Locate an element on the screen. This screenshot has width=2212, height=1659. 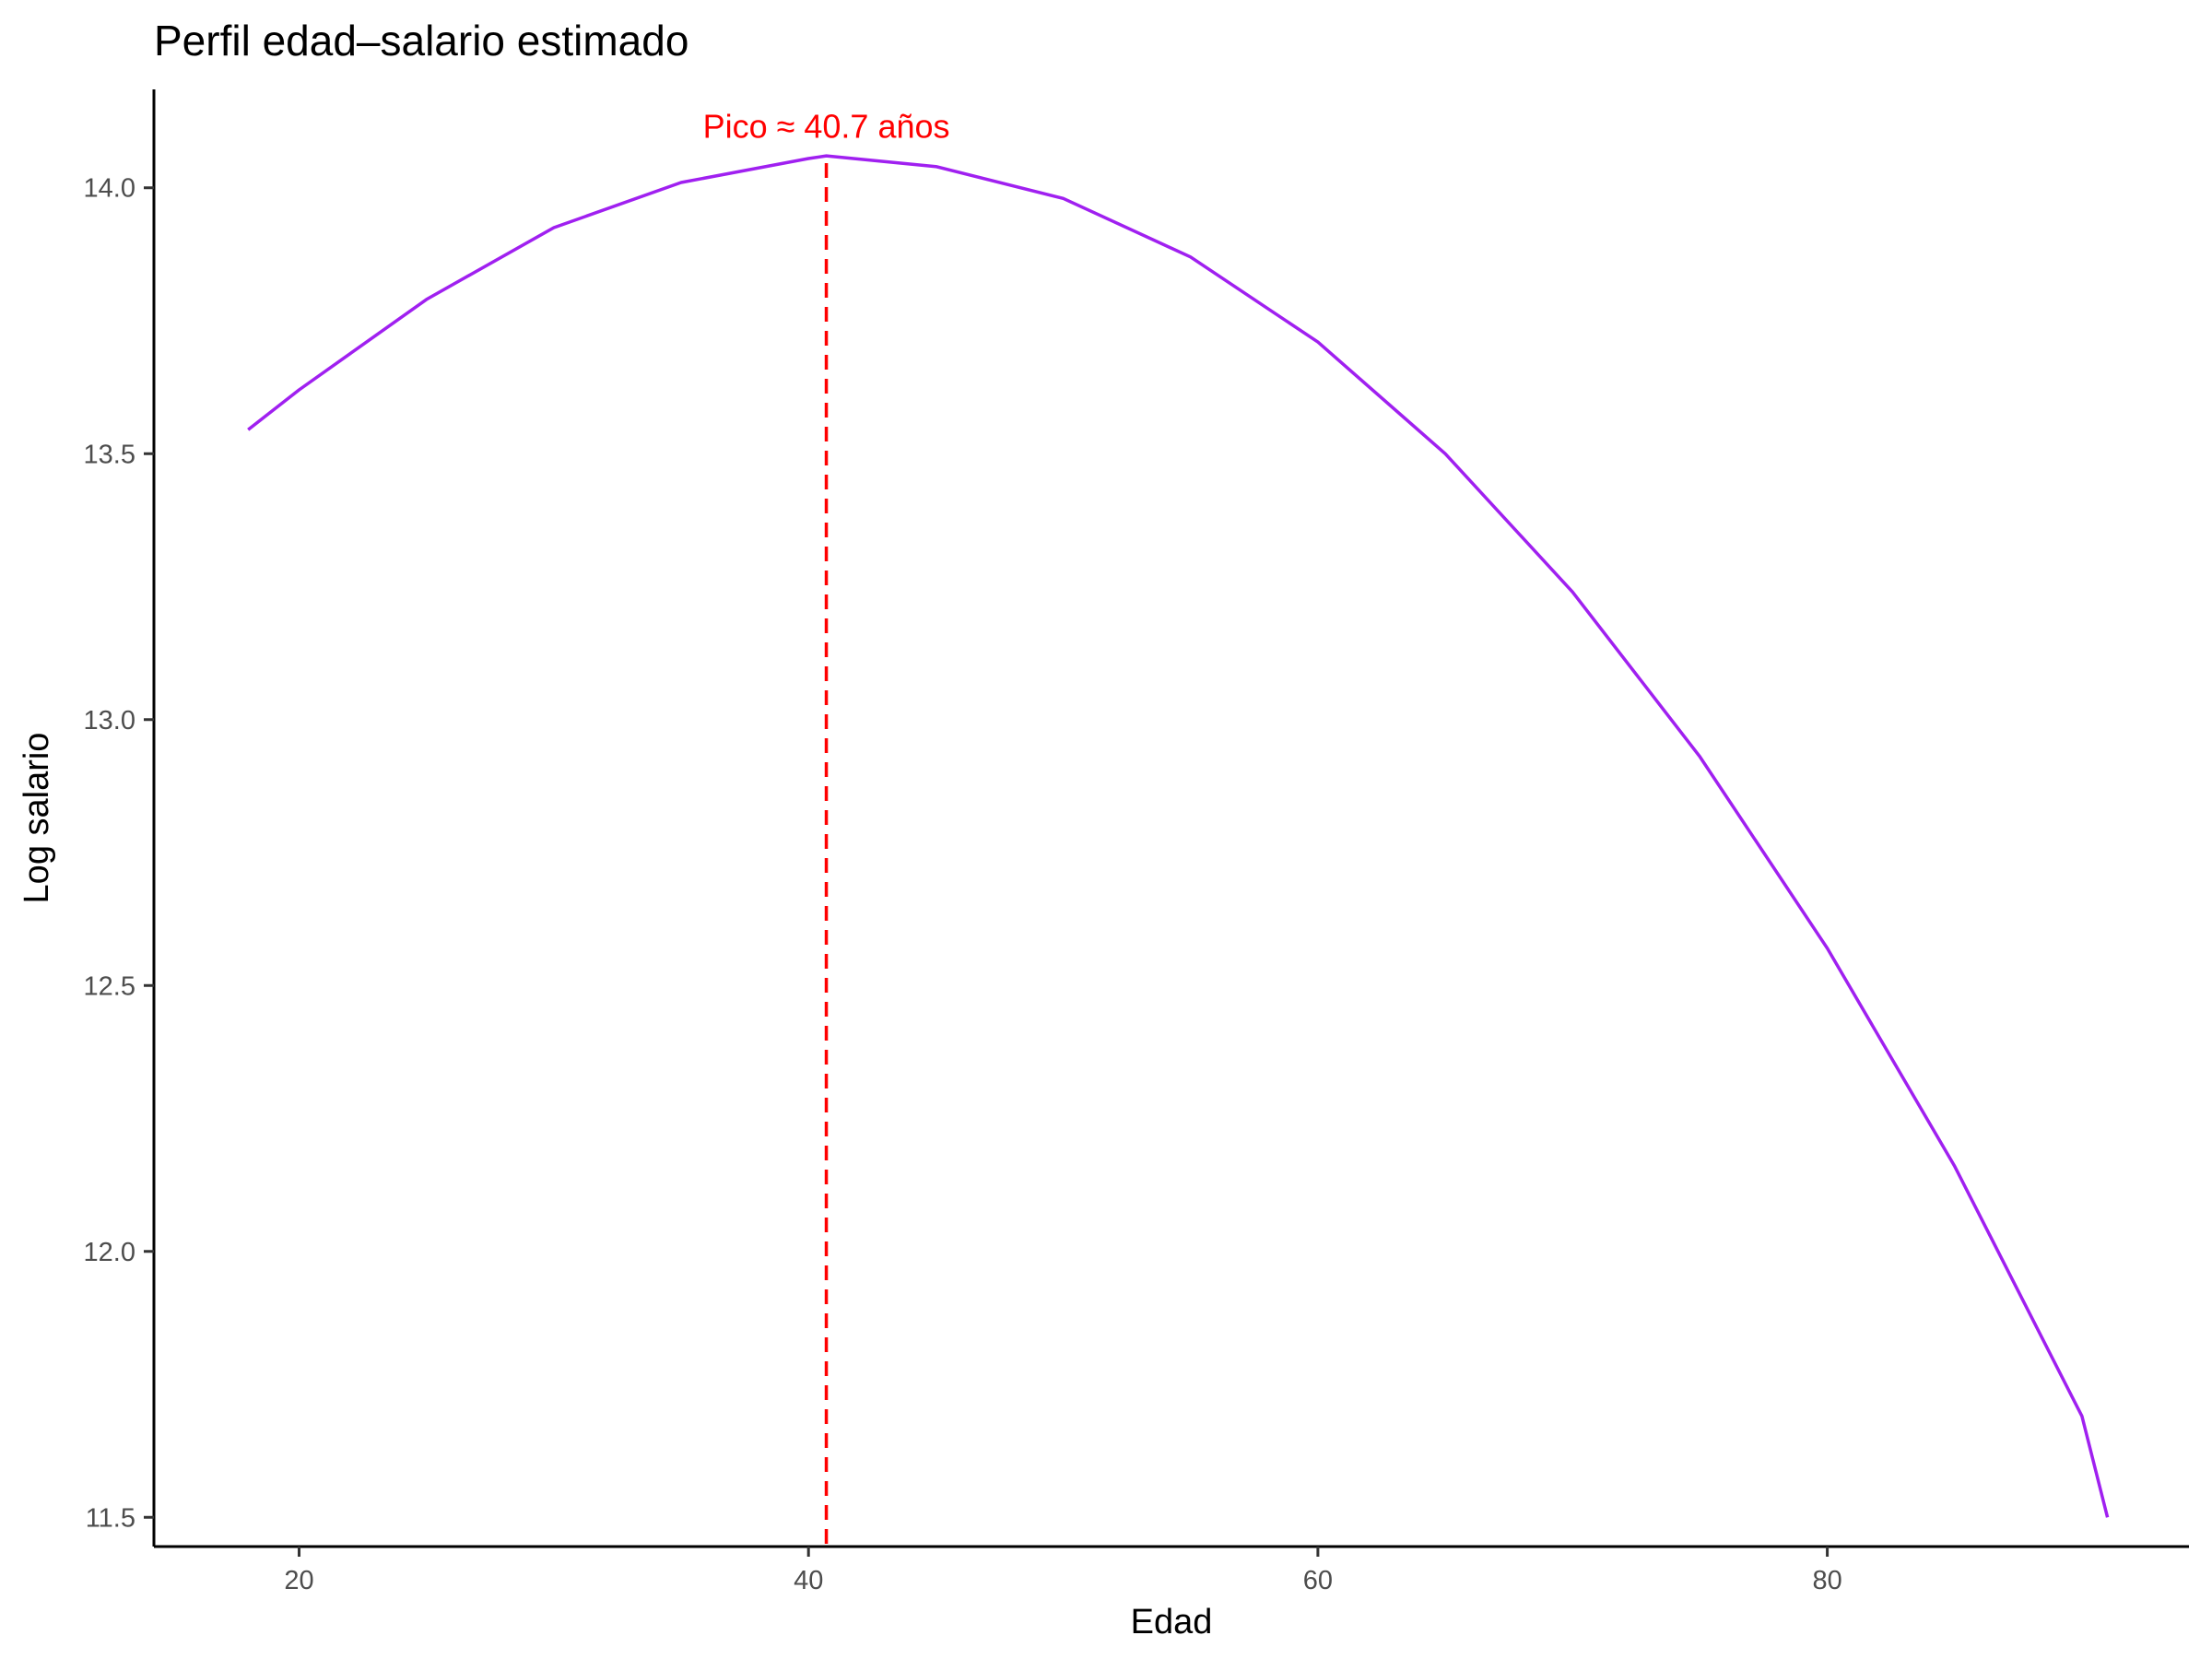
y-axis-title: Log salario is located at coordinates (37, 818).